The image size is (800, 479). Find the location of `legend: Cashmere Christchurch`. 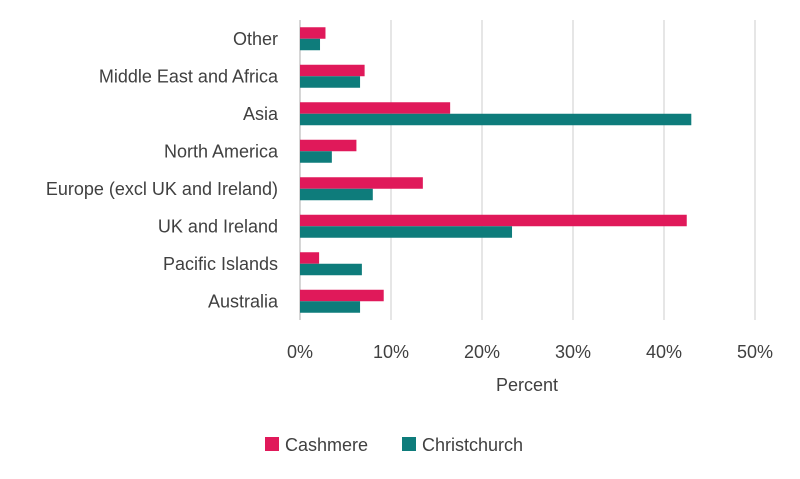

legend: Cashmere Christchurch is located at coordinates (394, 445).